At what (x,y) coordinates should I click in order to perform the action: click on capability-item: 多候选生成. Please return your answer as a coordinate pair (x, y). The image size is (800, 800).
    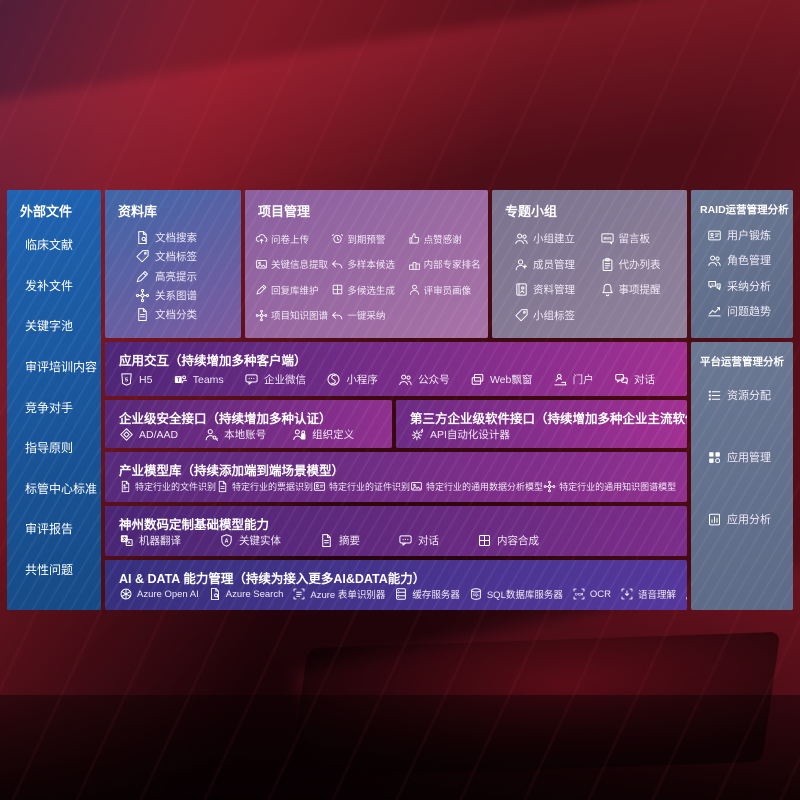
    Looking at the image, I should click on (369, 290).